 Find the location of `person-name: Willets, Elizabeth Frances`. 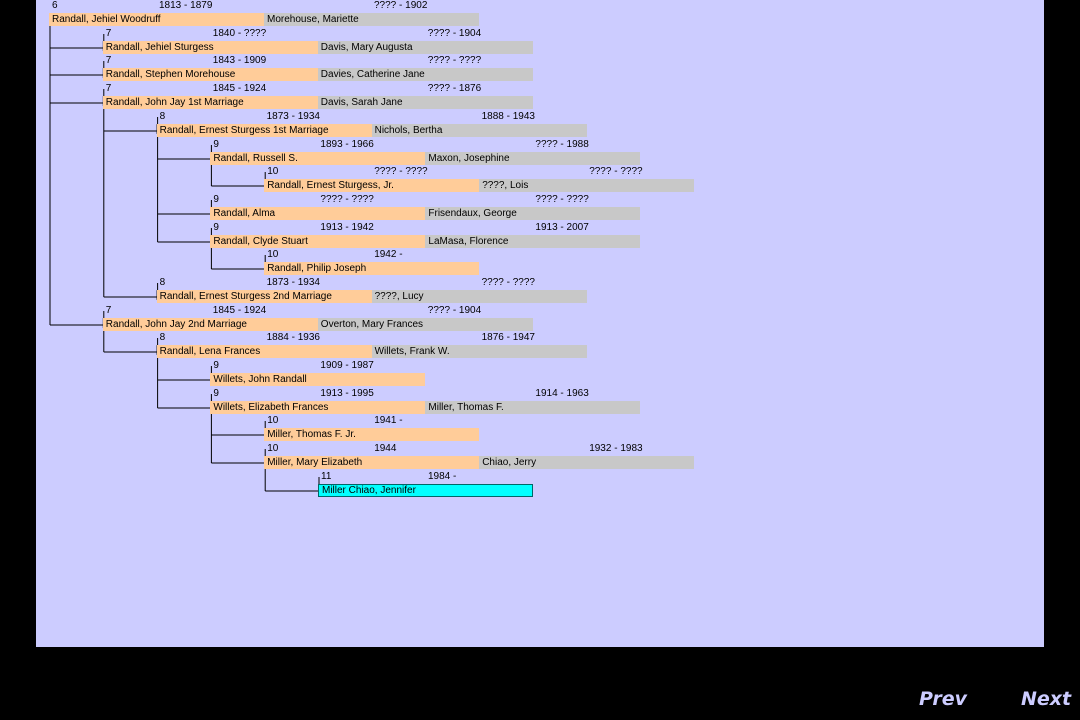

person-name: Willets, Elizabeth Frances is located at coordinates (318, 407).